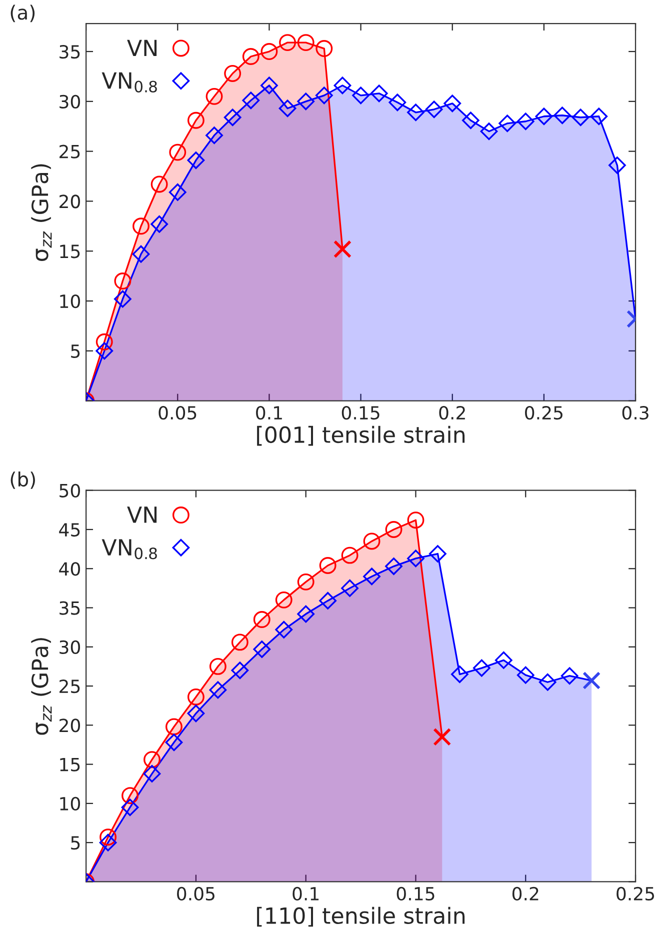  I want to click on x-tick-label: 0.3, so click(635, 413).